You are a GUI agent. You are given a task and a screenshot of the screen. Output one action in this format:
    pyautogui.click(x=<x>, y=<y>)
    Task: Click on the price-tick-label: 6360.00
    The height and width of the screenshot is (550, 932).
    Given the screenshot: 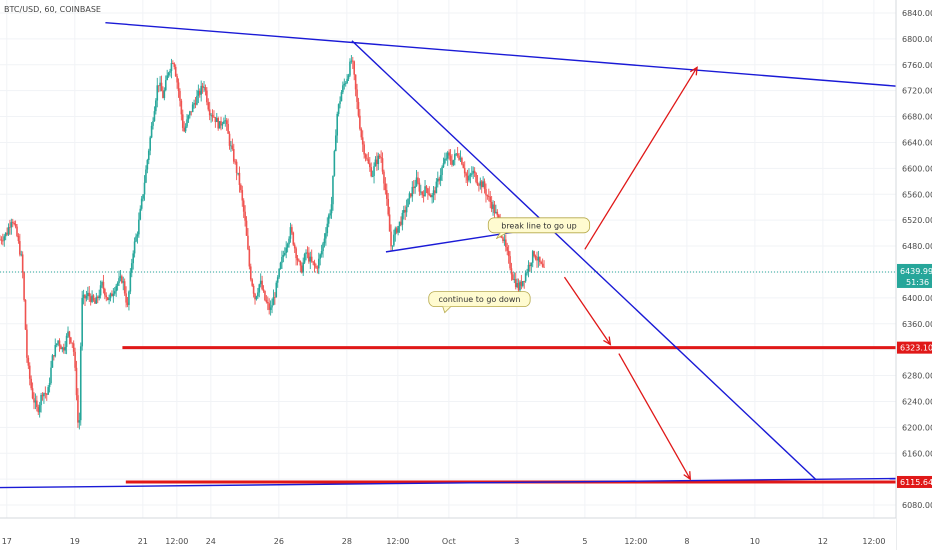 What is the action you would take?
    pyautogui.click(x=917, y=324)
    